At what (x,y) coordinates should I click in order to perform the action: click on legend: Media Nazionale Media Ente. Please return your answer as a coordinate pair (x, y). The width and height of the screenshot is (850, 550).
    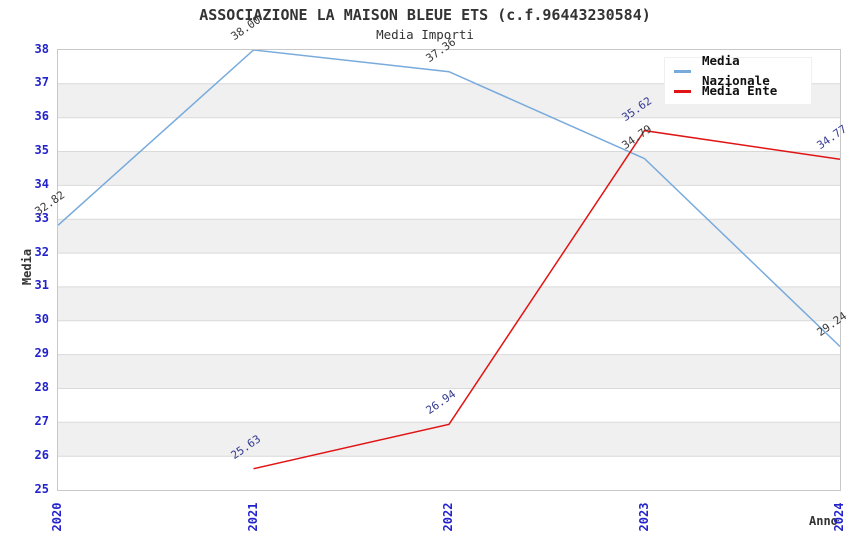
    Looking at the image, I should click on (738, 79).